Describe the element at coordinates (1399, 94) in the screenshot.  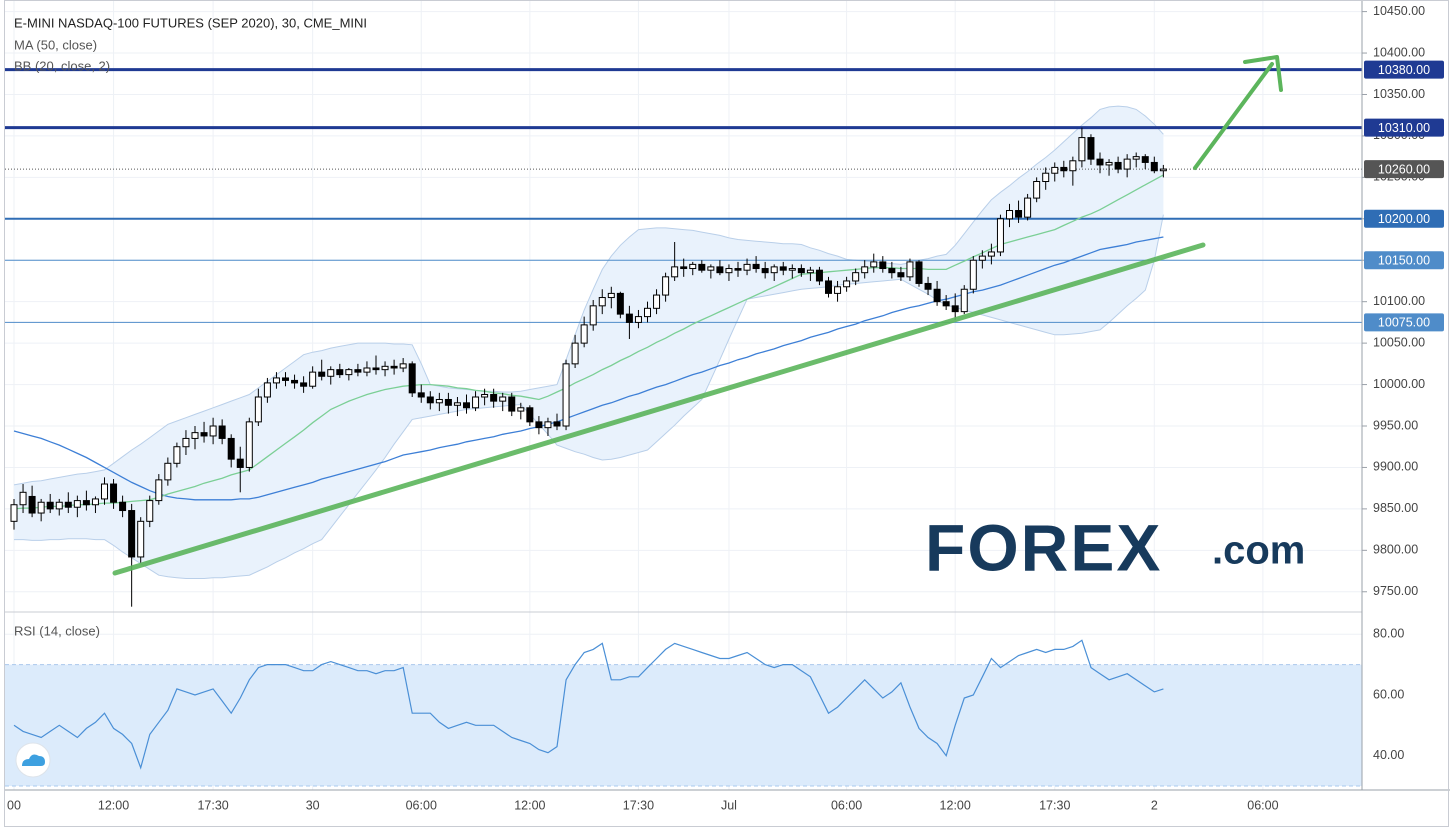
I see `y-tick-label: 10350.00` at that location.